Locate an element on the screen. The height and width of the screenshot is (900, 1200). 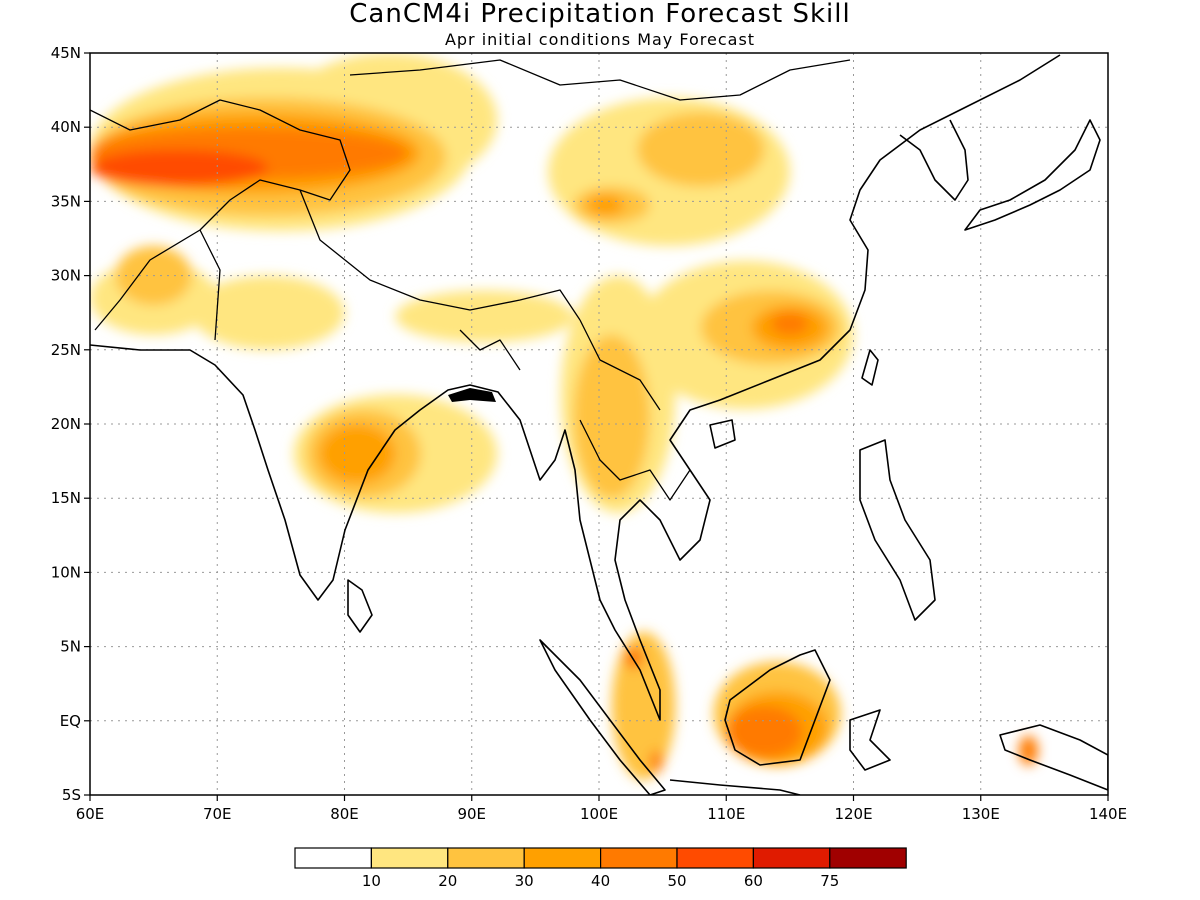
lat-tick-label: 15N is located at coordinates (66, 498).